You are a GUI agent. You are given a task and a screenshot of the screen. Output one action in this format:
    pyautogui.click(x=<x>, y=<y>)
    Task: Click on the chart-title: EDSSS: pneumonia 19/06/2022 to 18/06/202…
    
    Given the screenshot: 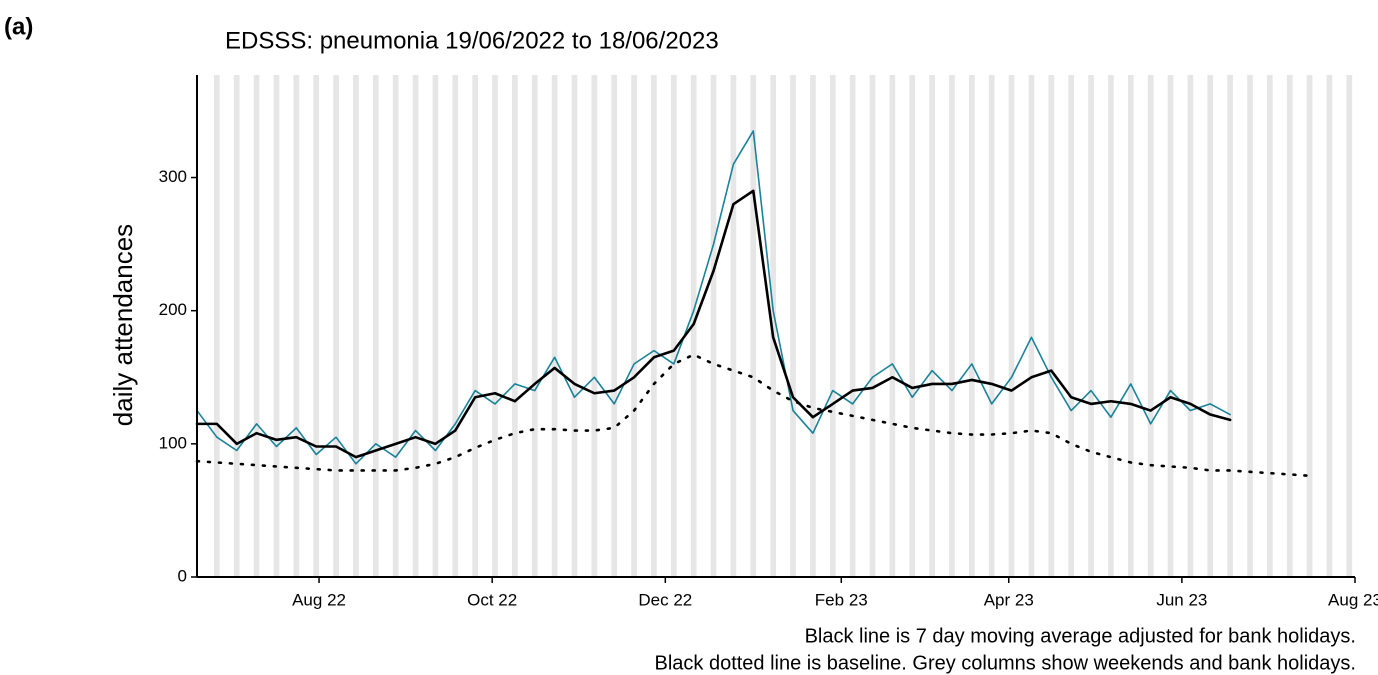 What is the action you would take?
    pyautogui.click(x=472, y=40)
    